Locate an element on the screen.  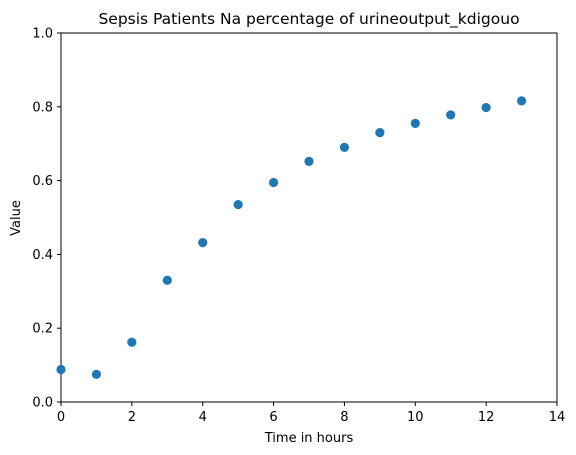
x-tick-label: 6 is located at coordinates (273, 417).